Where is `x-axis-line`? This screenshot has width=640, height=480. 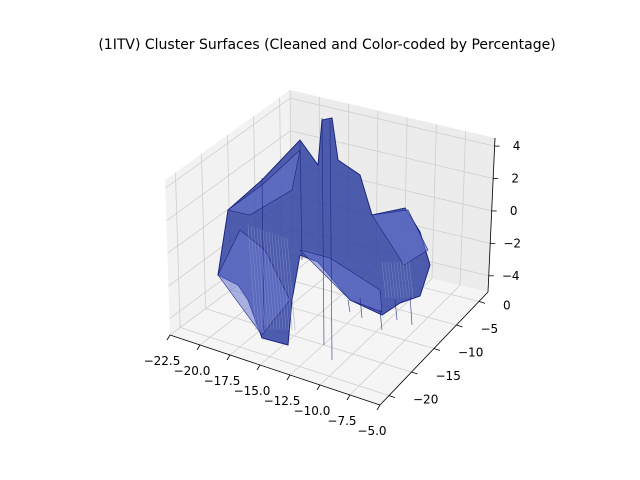
x-axis-line is located at coordinates (275, 370).